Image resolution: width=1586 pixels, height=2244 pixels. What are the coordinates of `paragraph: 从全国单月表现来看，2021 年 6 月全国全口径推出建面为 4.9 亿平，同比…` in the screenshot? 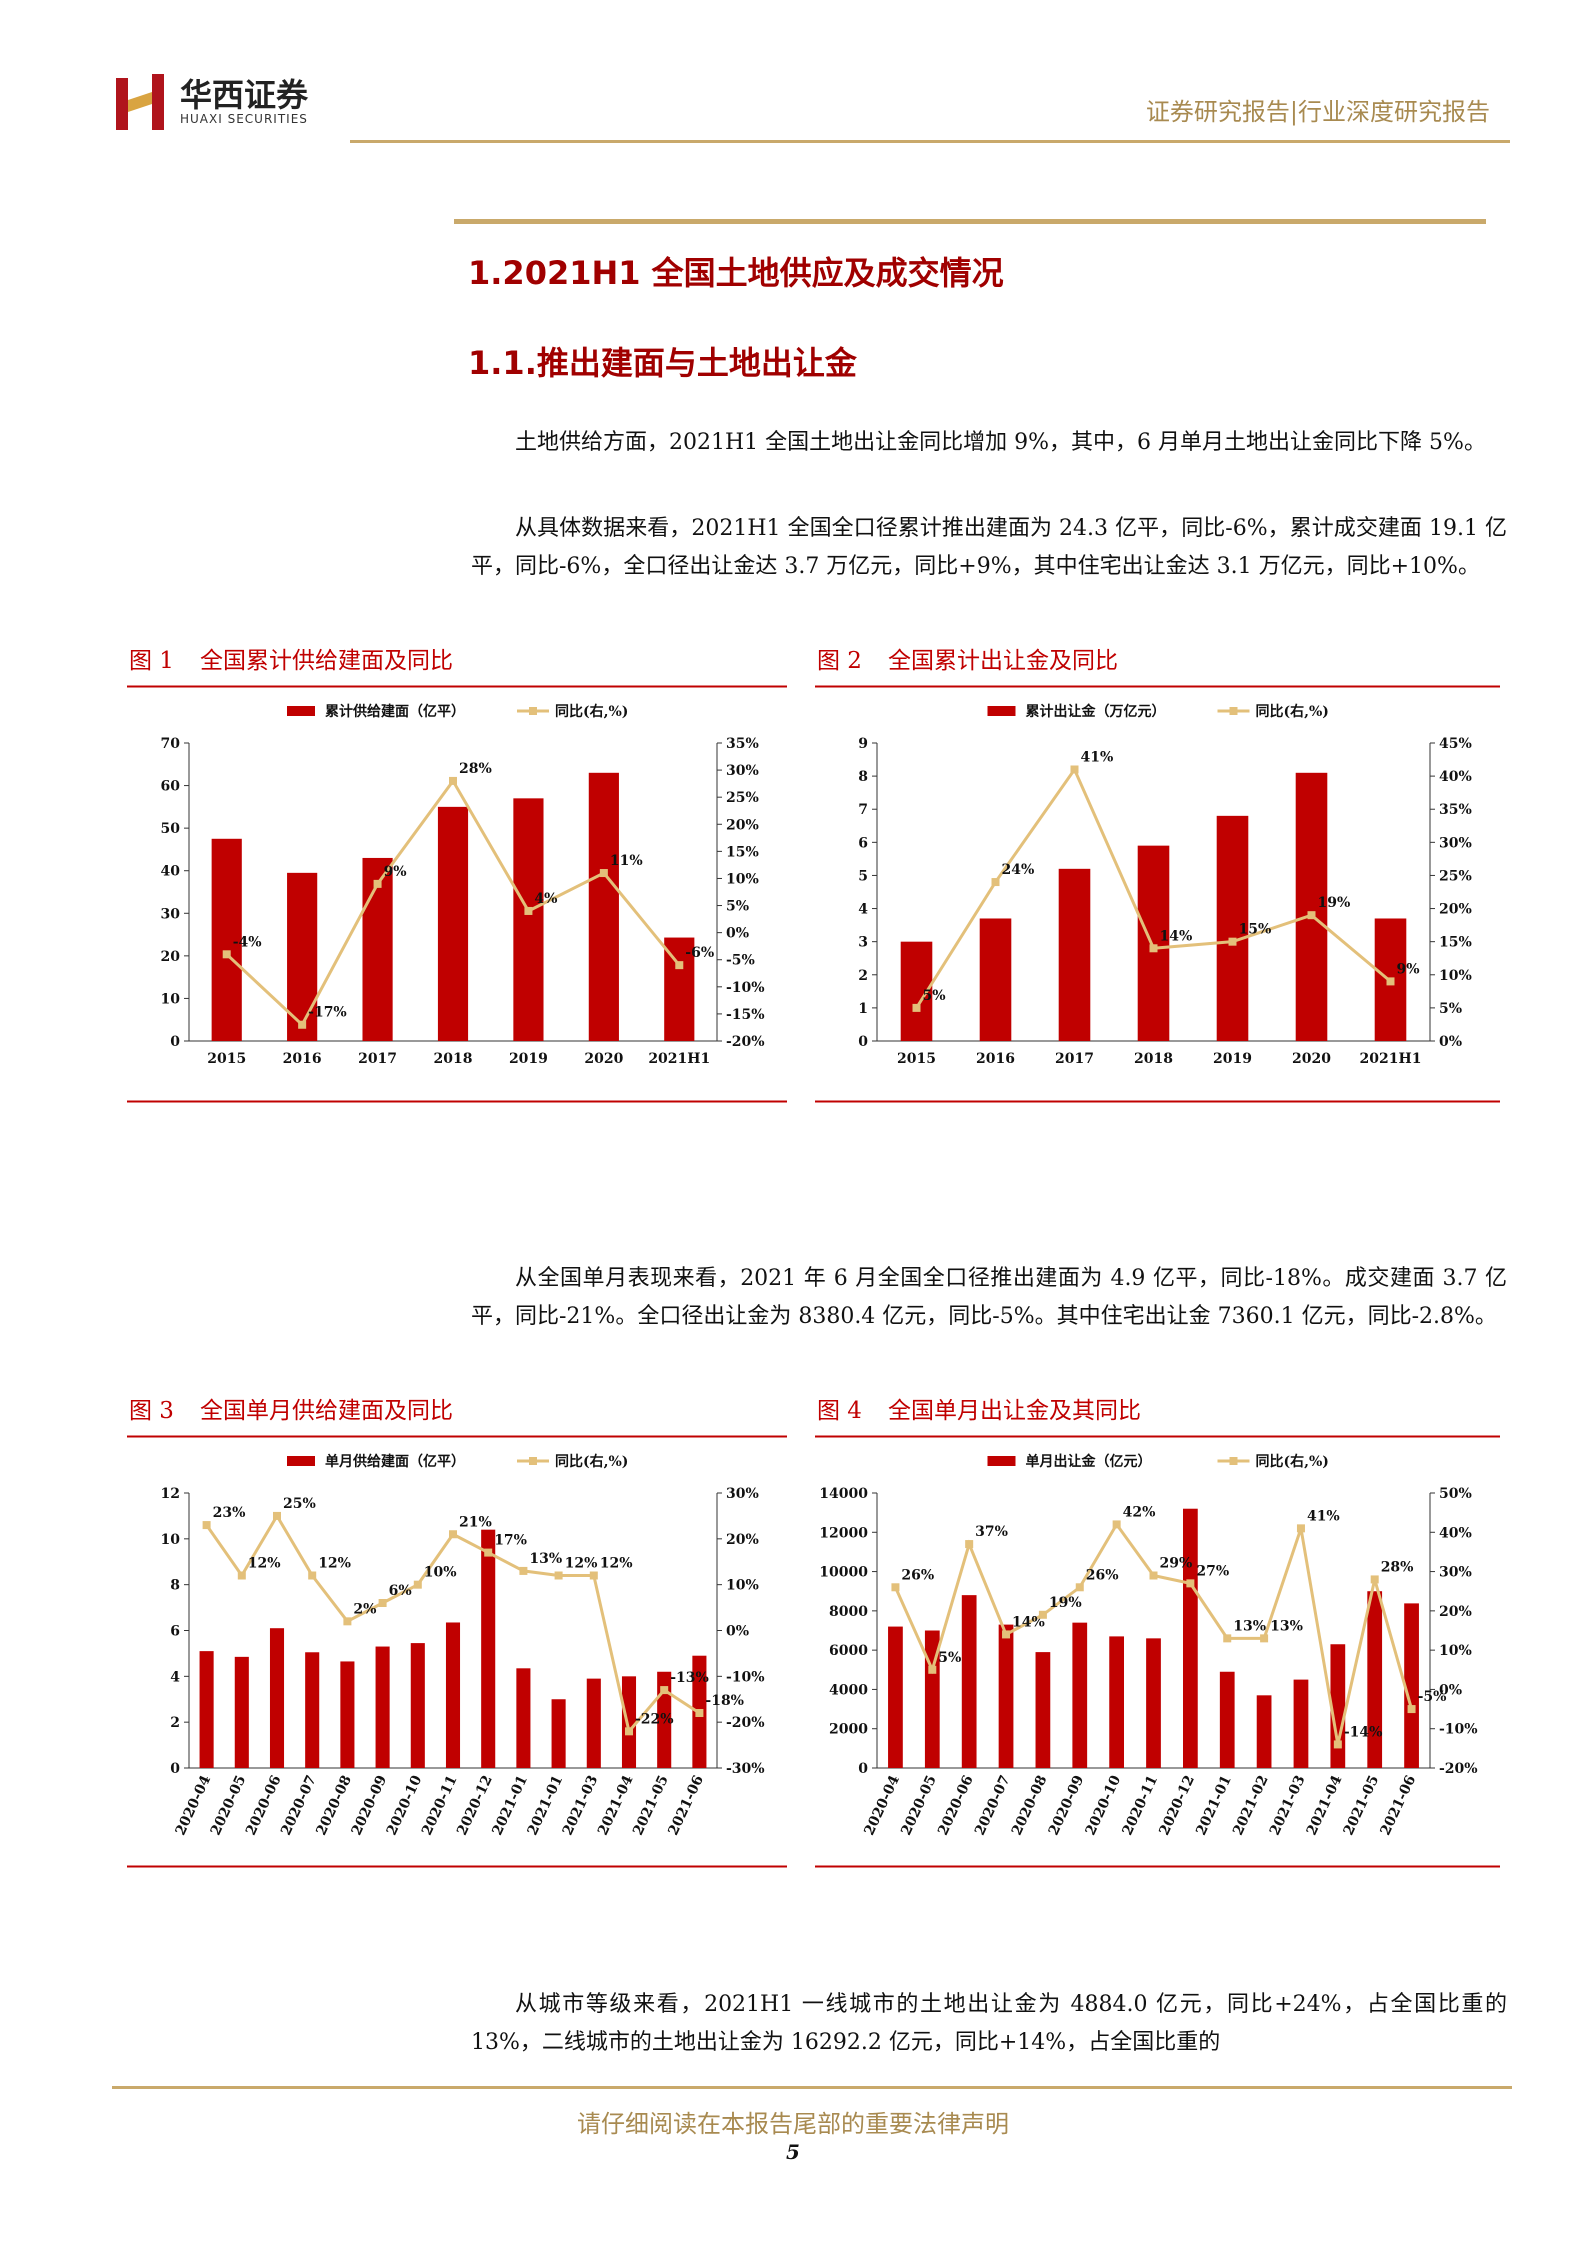 It's located at (989, 1297).